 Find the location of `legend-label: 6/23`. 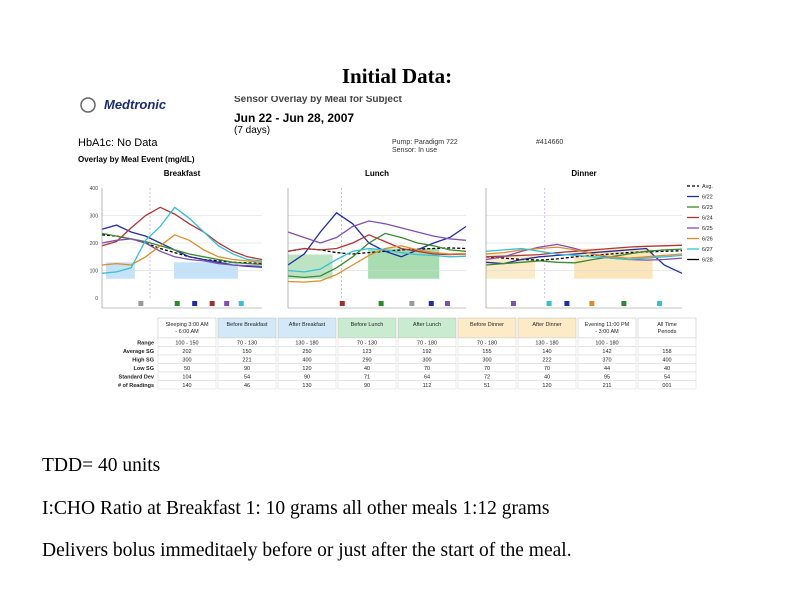

legend-label: 6/23 is located at coordinates (707, 208).